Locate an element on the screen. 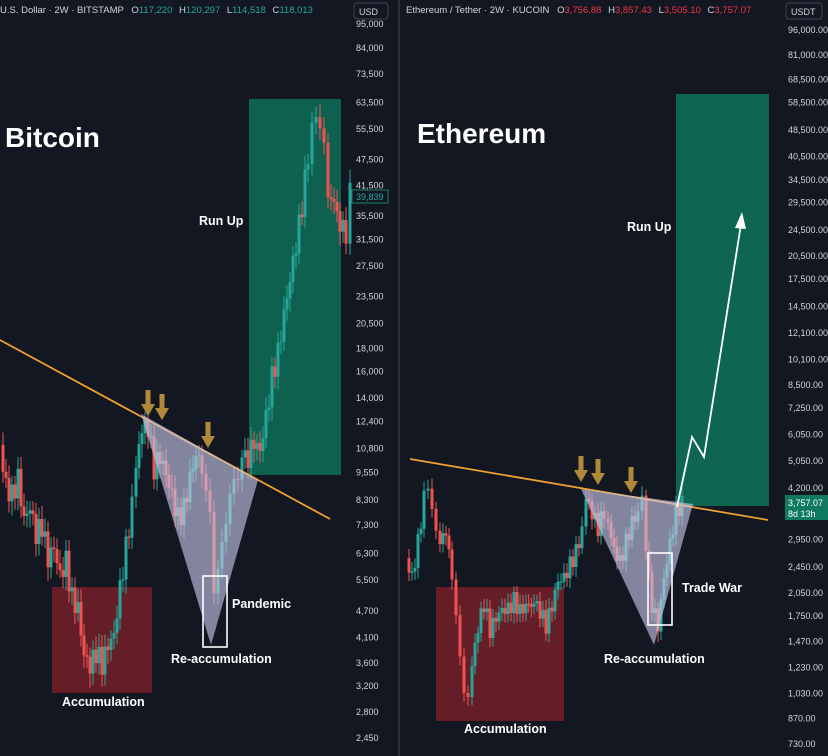  projection-arrow-line is located at coordinates (709, 362).